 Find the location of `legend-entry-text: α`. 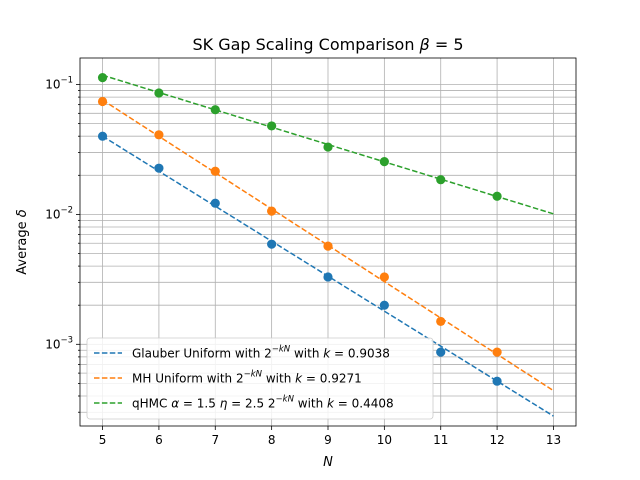

legend-entry-text: α is located at coordinates (175, 404).